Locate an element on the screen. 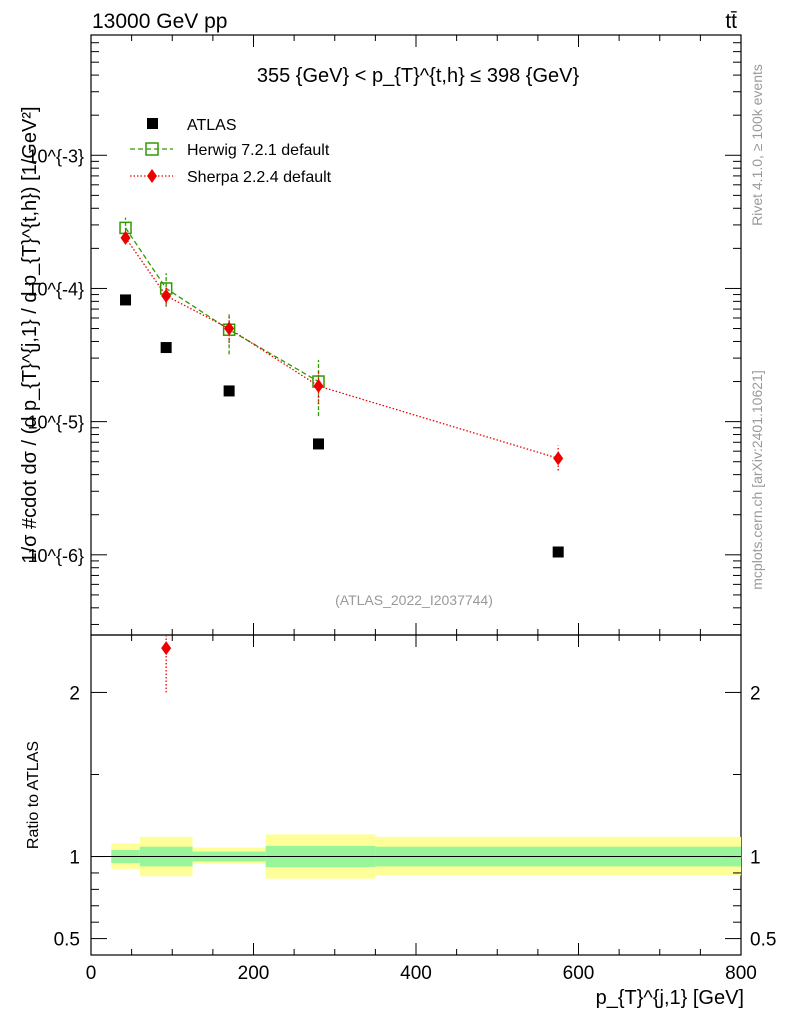 Image resolution: width=786 pixels, height=1024 pixels. chart-title: 355 {GeV} < p_{T}^{t,h} ≤ 398 {GeV} is located at coordinates (418, 76).